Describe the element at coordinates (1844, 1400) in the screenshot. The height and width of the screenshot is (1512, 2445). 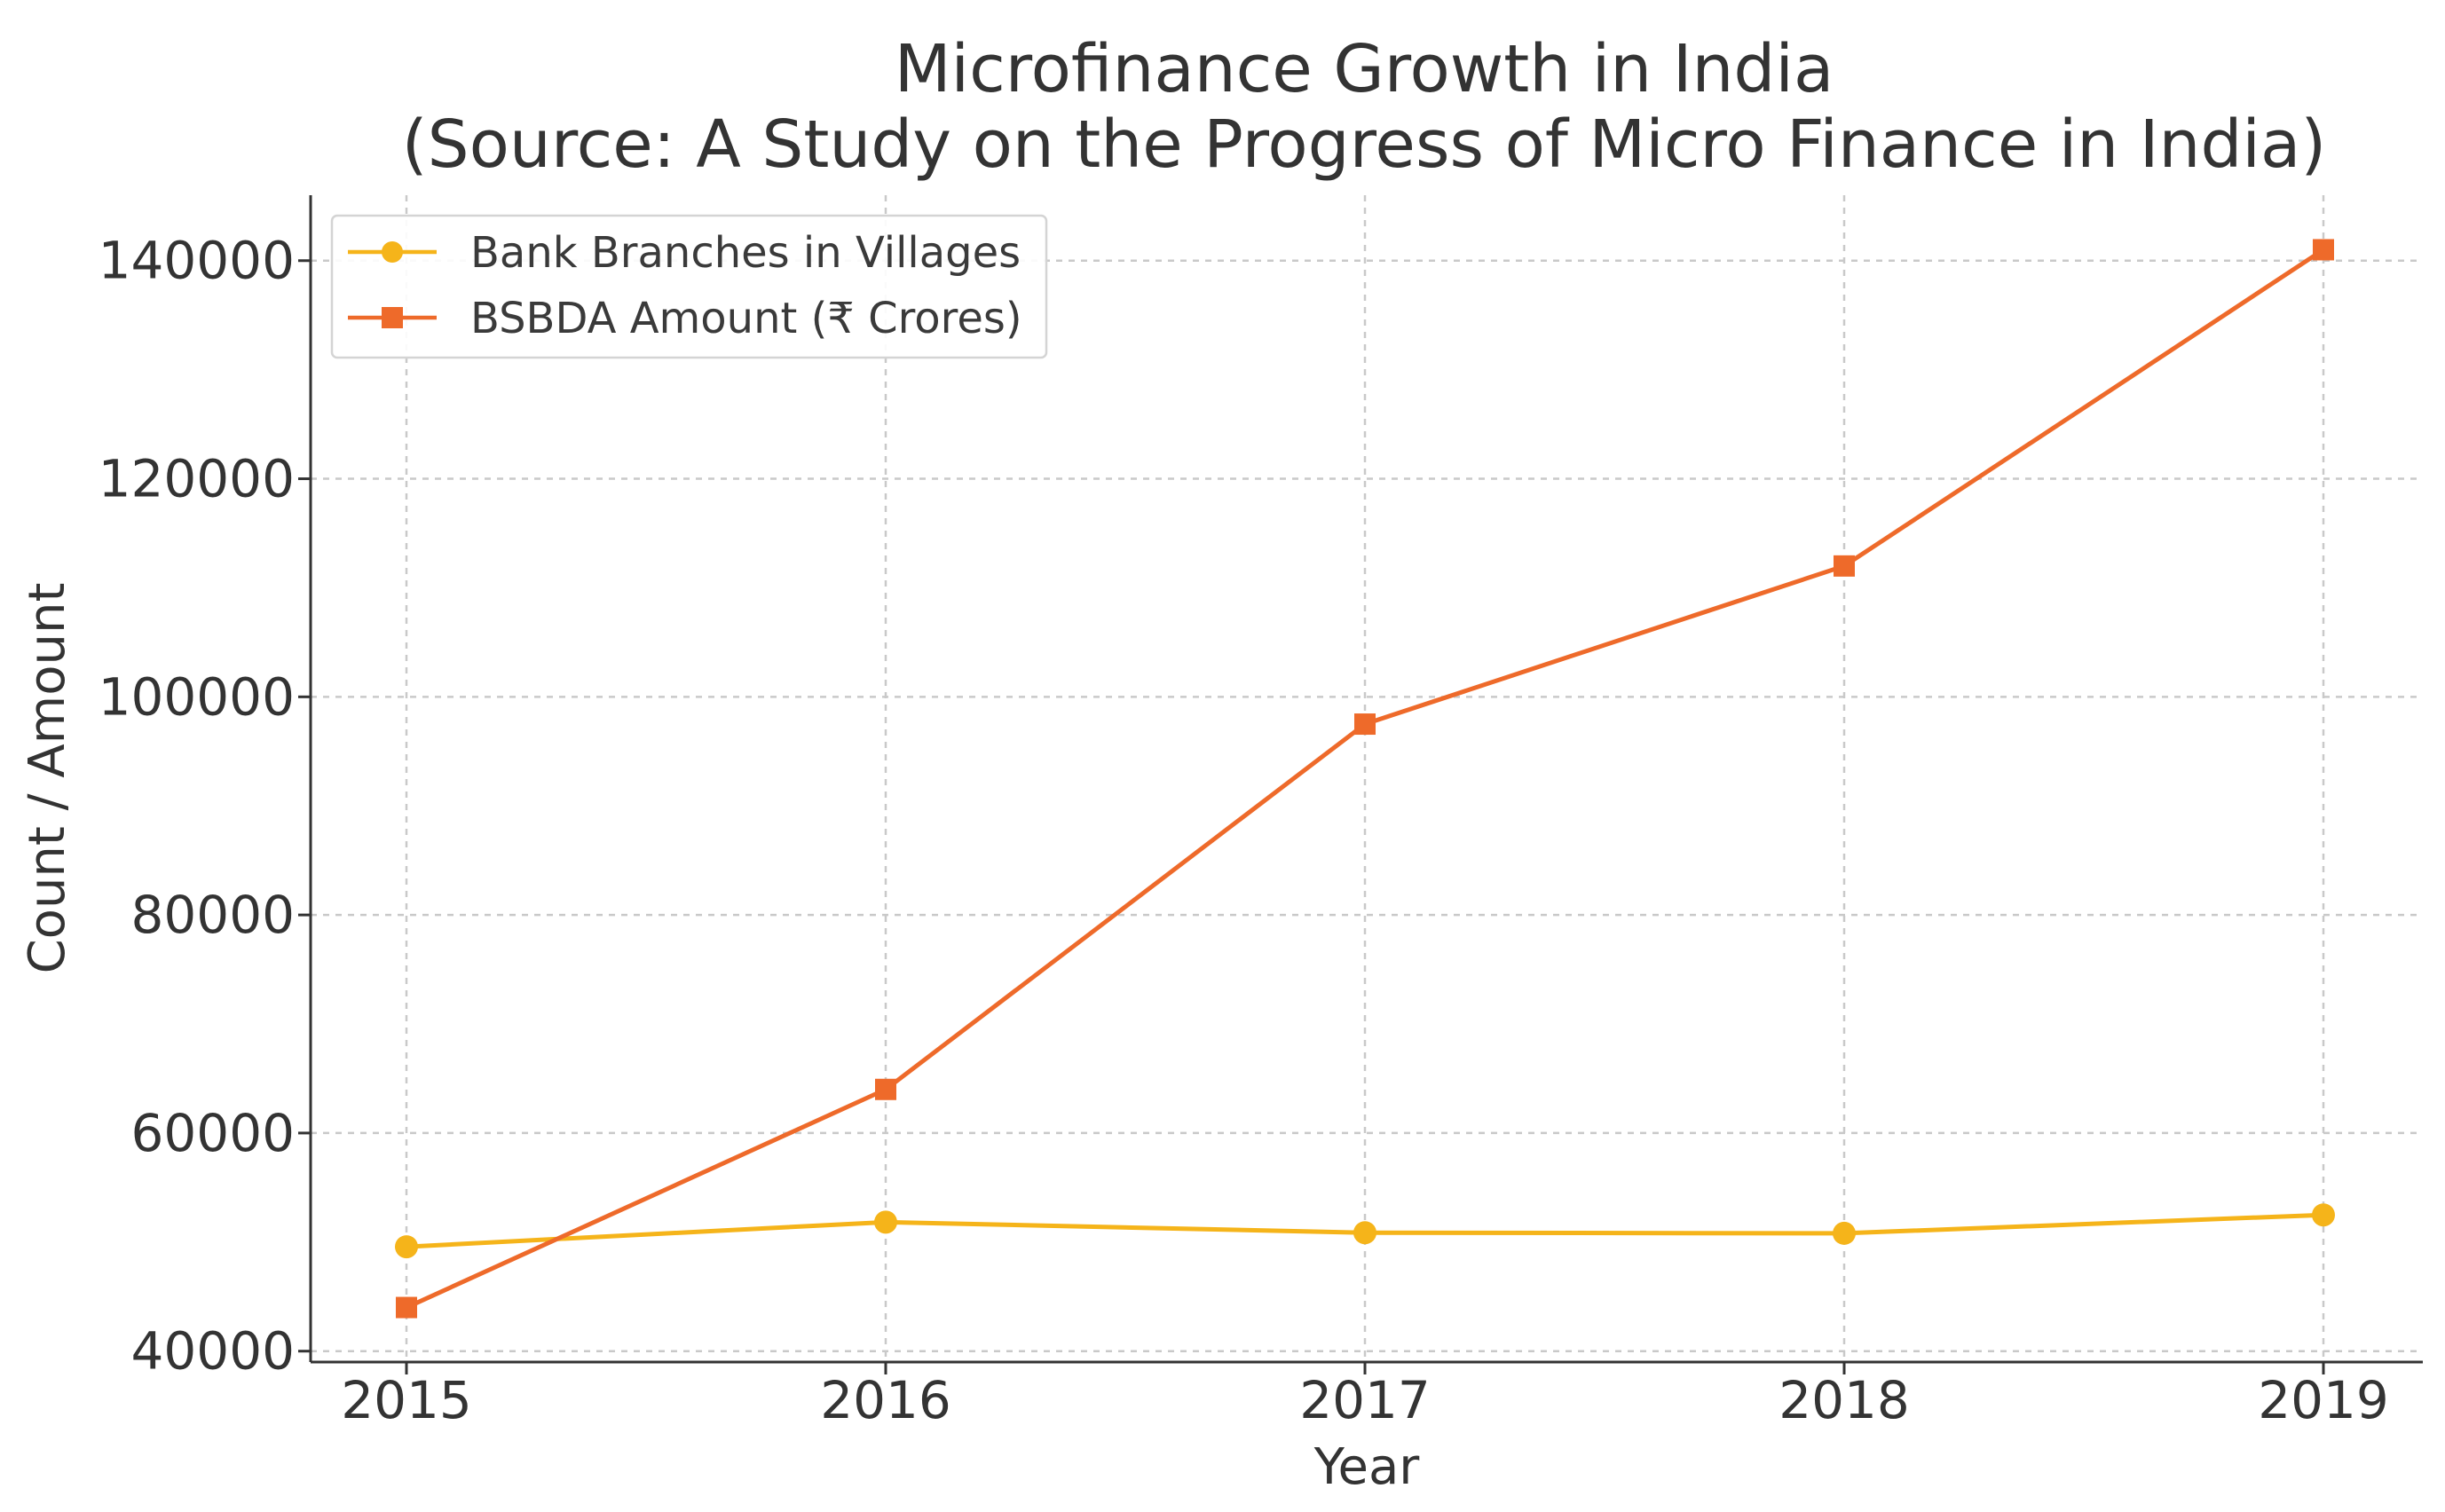
I see `x-tick-label: 2018` at that location.